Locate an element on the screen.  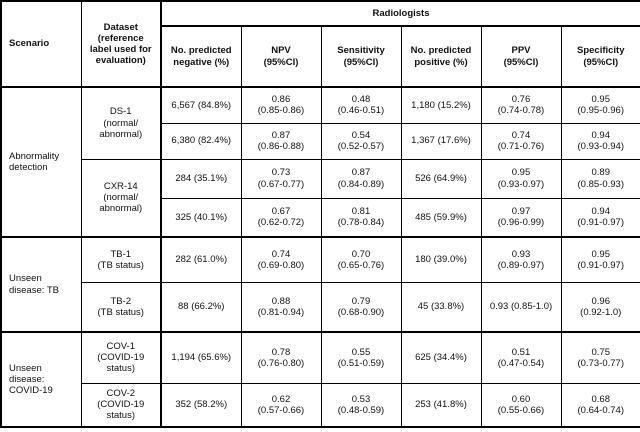
cell-sensitivity: 0.70 (0.65-0.76) is located at coordinates (361, 259).